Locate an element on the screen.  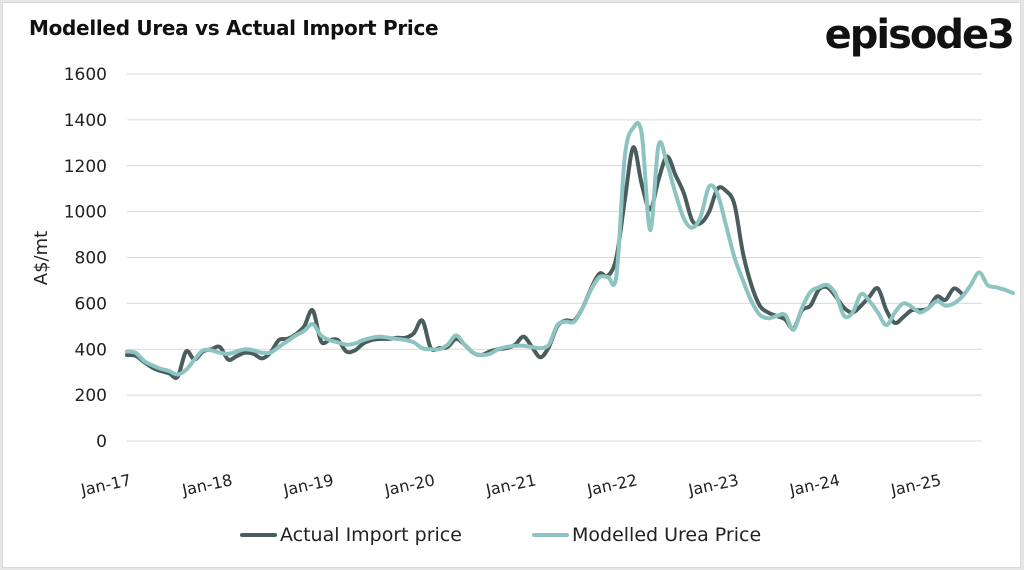
legend-swatch-actual is located at coordinates (258, 535).